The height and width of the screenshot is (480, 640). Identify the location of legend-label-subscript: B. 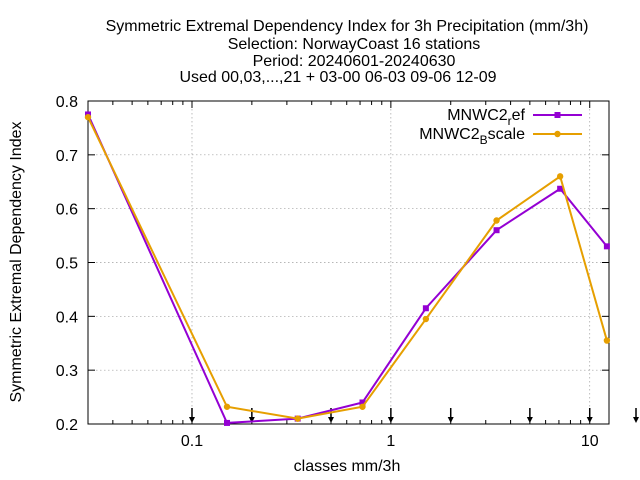
(484, 140).